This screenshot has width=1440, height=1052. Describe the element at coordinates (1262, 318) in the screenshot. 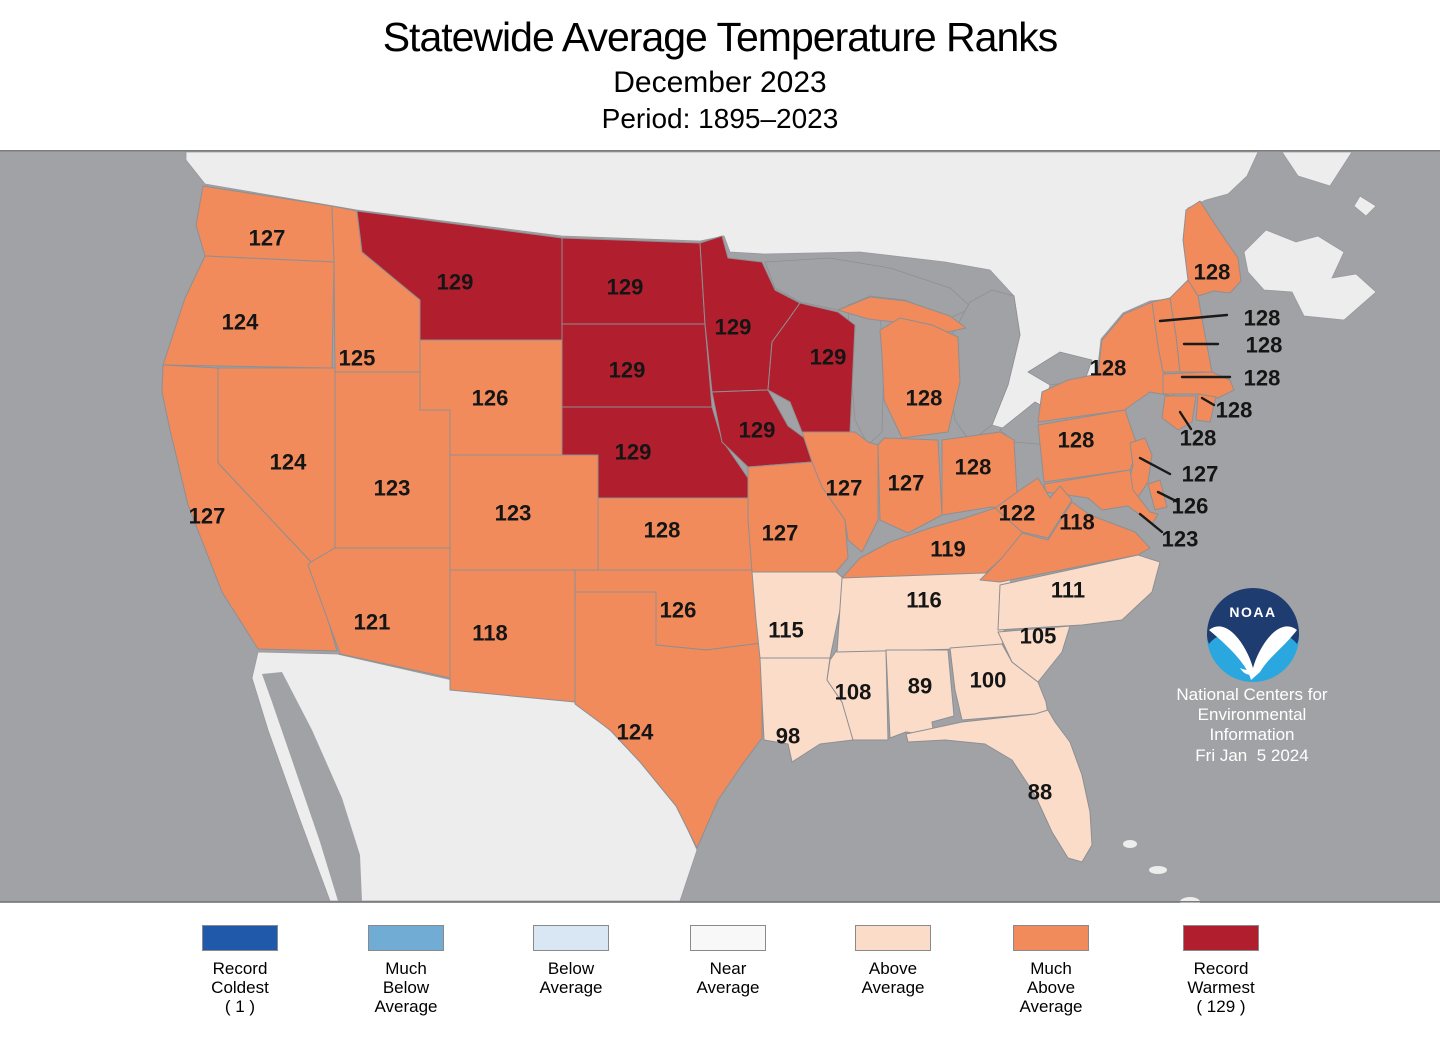

I see `rank-label-vt: 128` at that location.